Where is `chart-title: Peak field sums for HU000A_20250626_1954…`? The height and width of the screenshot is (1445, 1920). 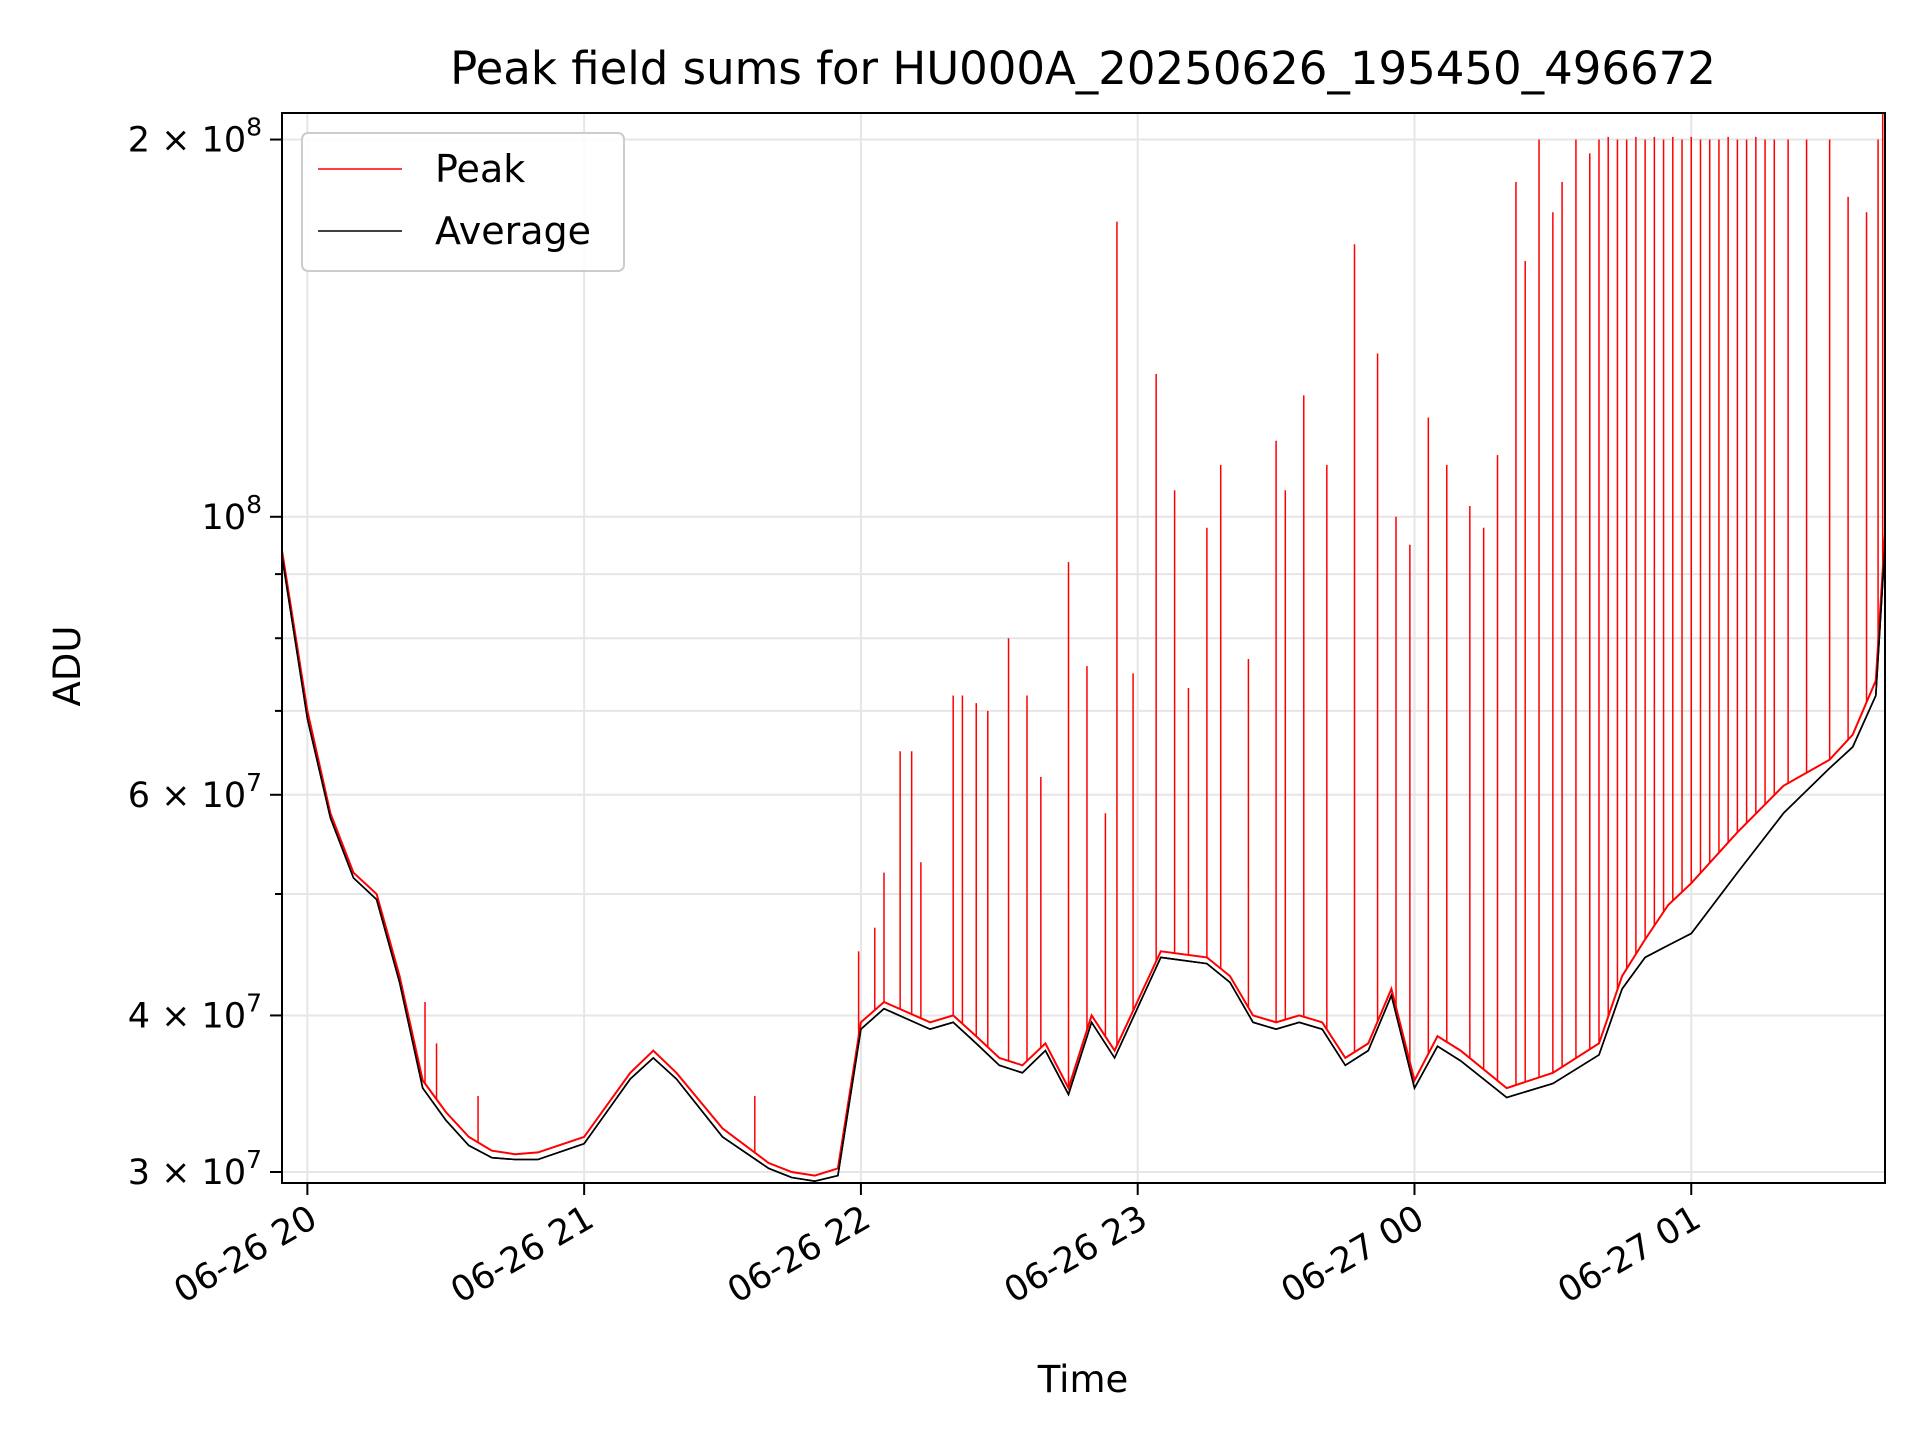
chart-title: Peak field sums for HU000A_20250626_1954… is located at coordinates (1083, 68).